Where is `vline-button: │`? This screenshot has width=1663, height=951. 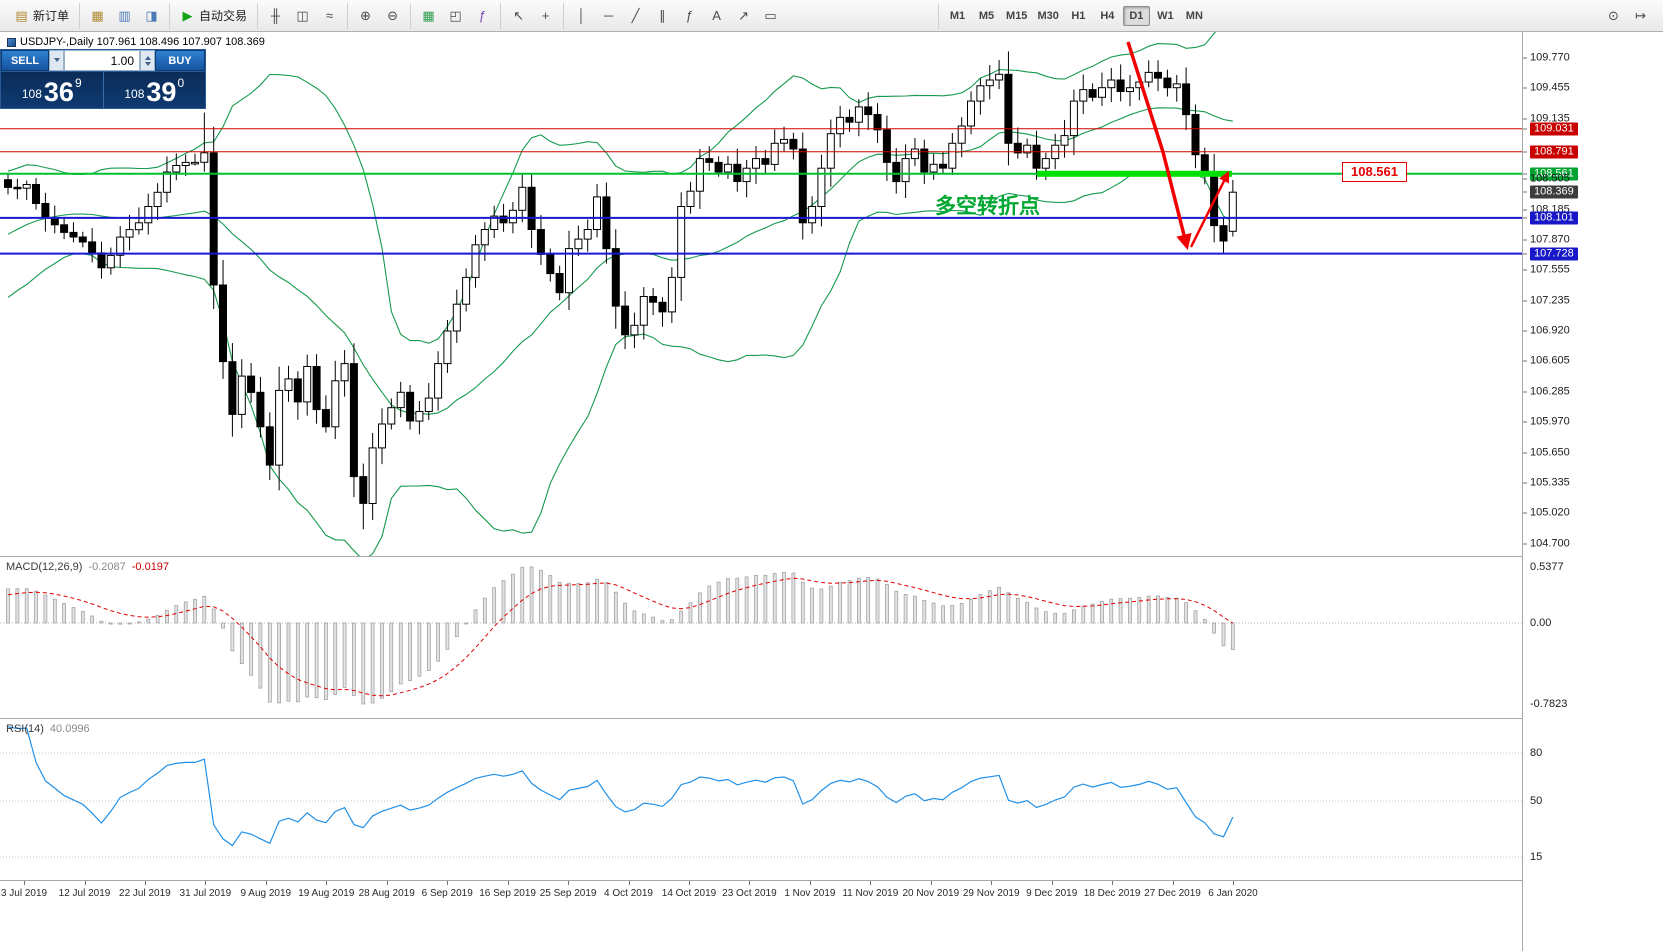
vline-button: │ is located at coordinates (581, 16).